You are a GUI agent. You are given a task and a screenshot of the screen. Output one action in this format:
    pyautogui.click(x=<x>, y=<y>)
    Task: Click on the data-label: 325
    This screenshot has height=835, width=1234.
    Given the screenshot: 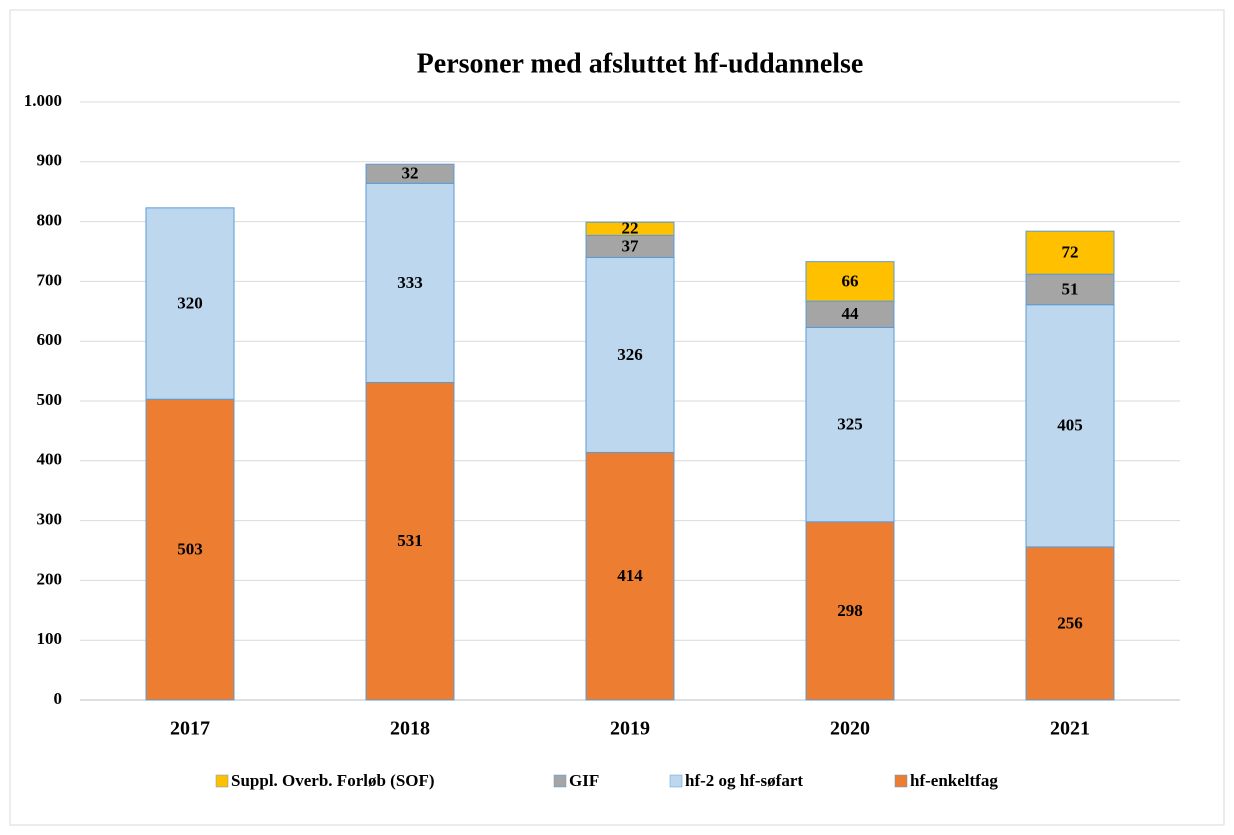 What is the action you would take?
    pyautogui.click(x=850, y=424)
    